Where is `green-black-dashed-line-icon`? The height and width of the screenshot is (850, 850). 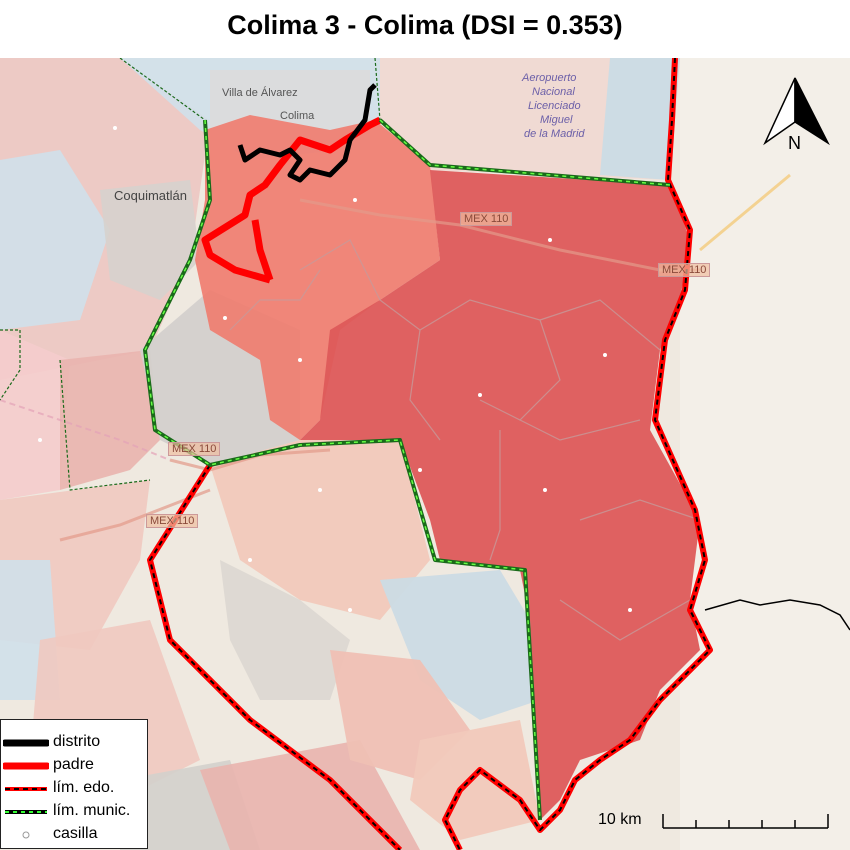 green-black-dashed-line-icon is located at coordinates (26, 812).